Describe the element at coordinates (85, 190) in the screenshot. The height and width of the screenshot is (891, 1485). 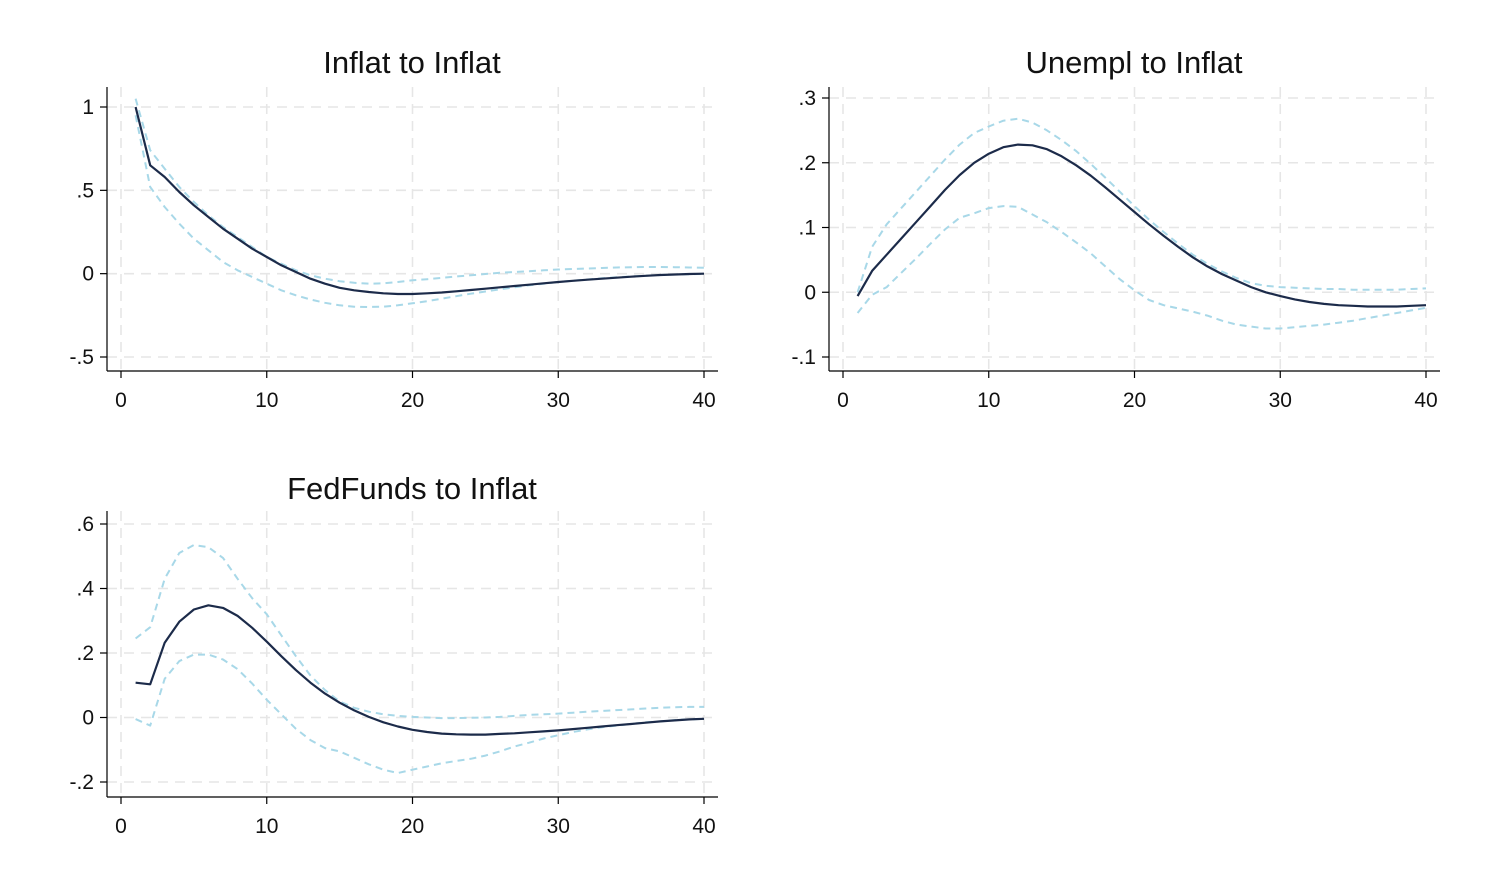
I see `y-tick-label: .5` at that location.